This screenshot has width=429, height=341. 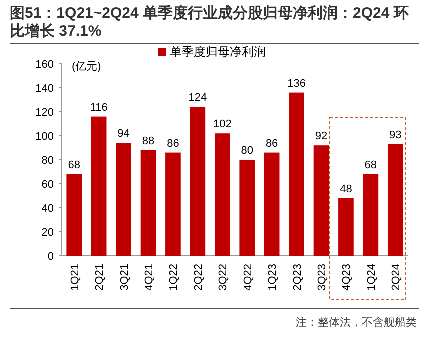 I want to click on data-label: 124, so click(x=198, y=98).